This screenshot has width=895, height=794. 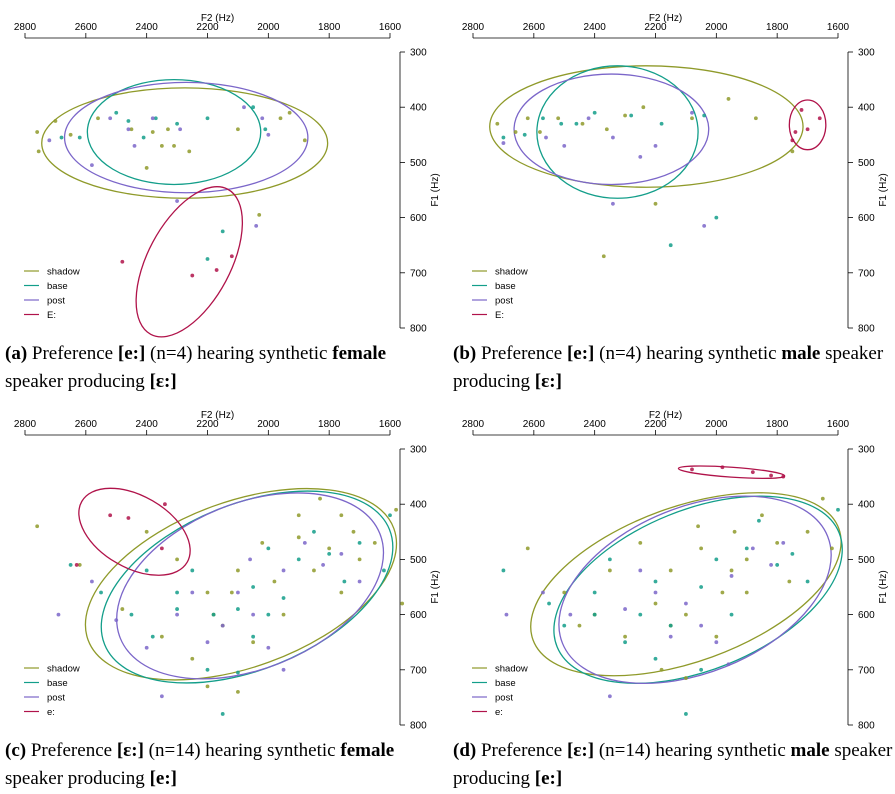 I want to click on y-tick-label: 500, so click(x=418, y=163).